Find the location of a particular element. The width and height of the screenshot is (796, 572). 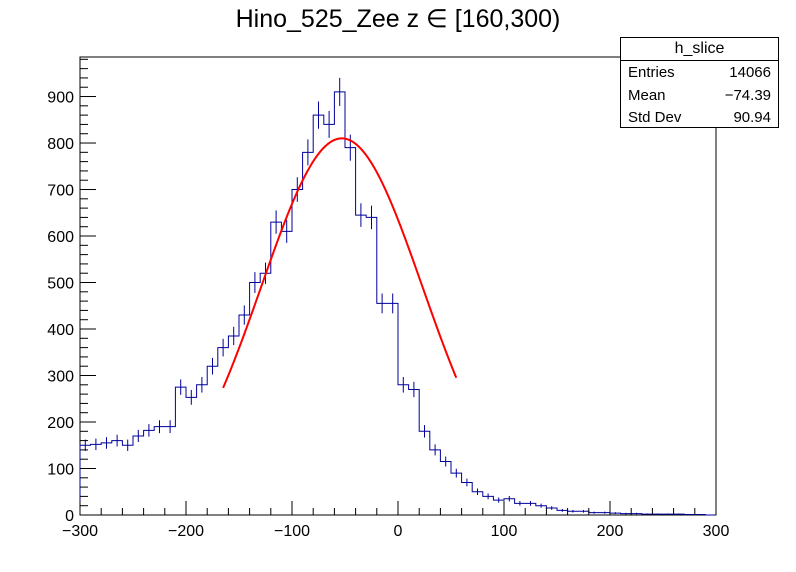

y-tick-label: 300 is located at coordinates (60, 377).